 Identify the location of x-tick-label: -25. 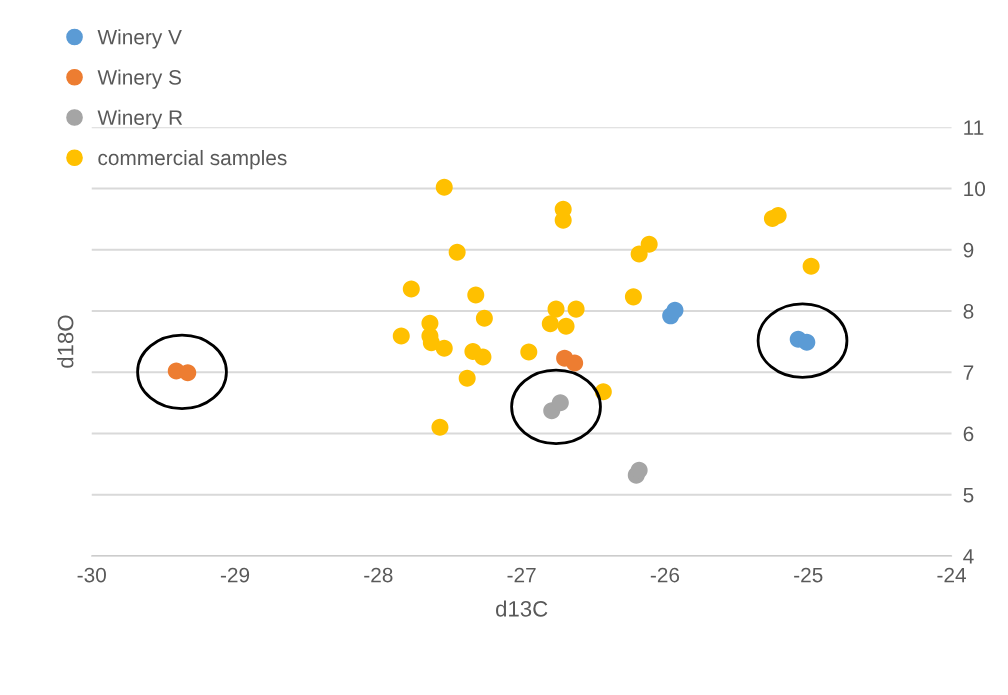
(808, 575).